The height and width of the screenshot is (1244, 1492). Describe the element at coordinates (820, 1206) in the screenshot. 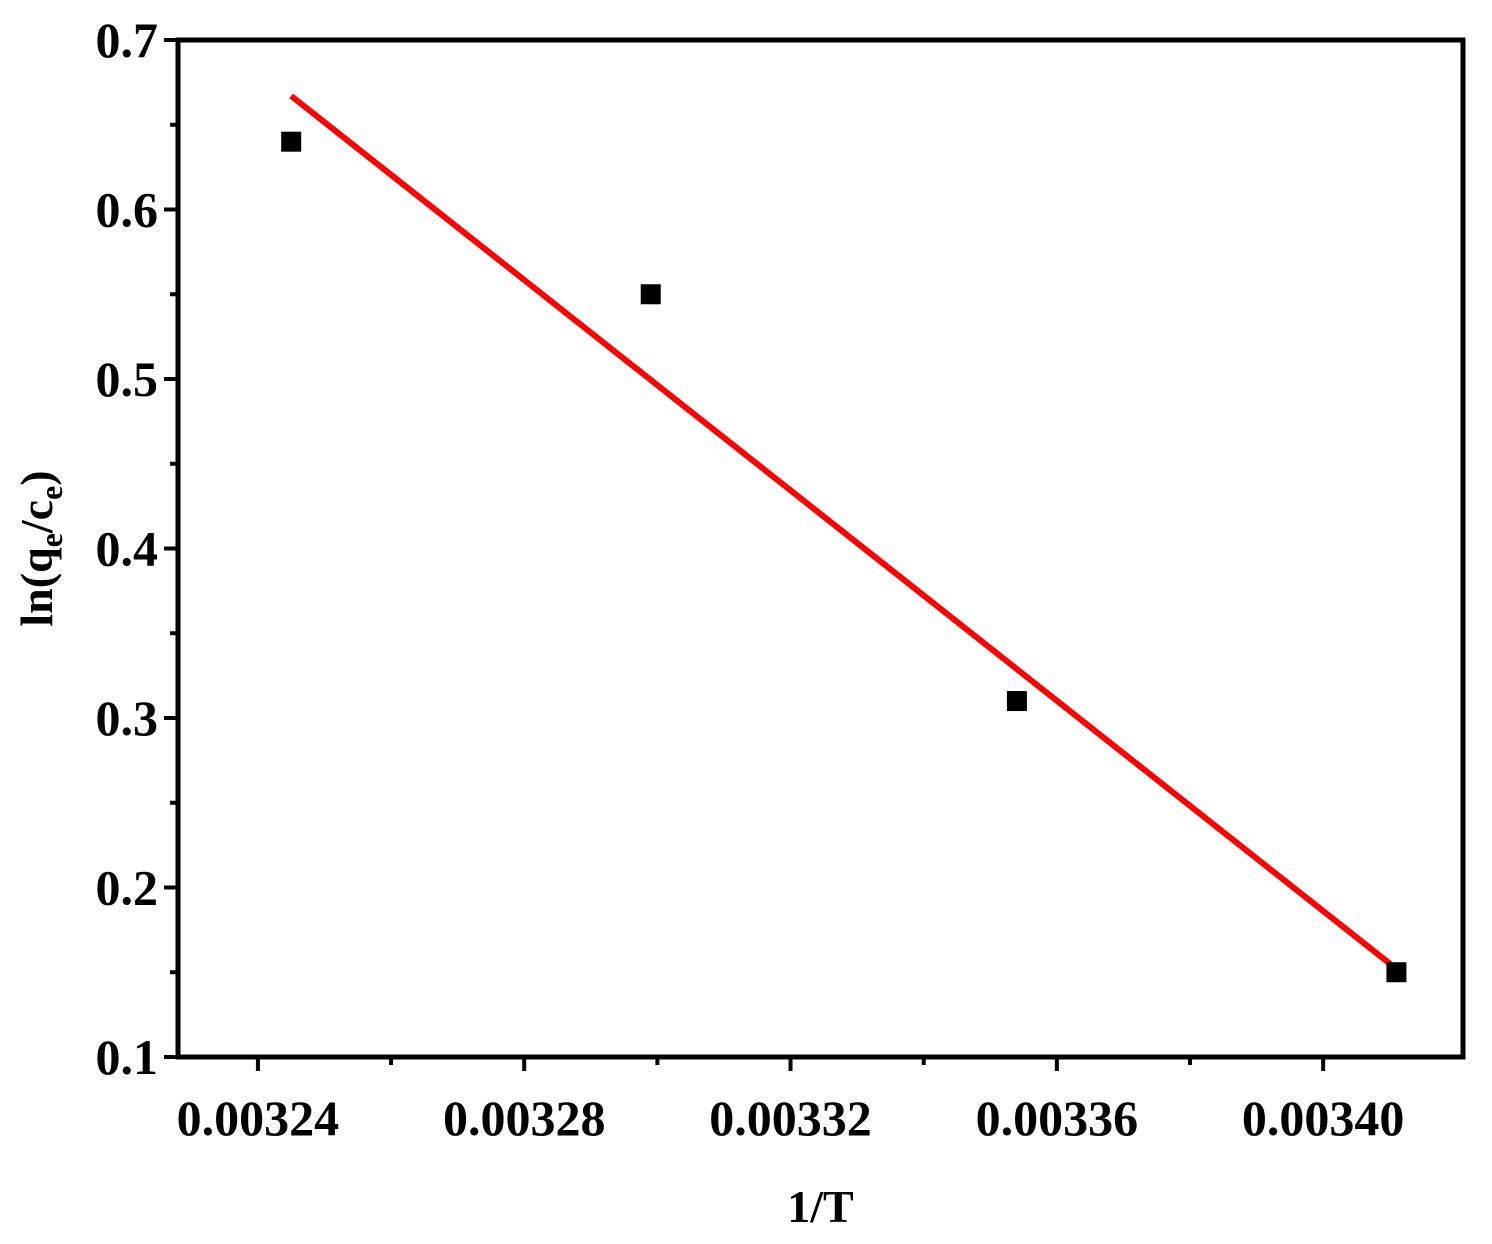

I see `x-axis-title: 1/T` at that location.